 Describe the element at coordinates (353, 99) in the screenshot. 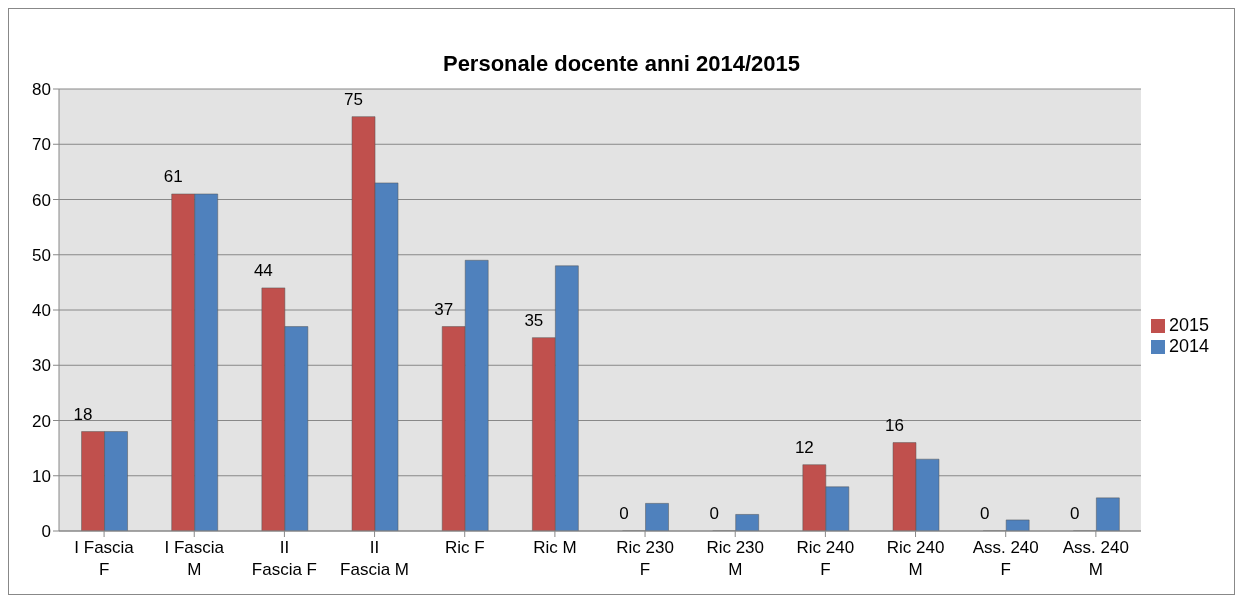

I see `data-label: 75` at that location.